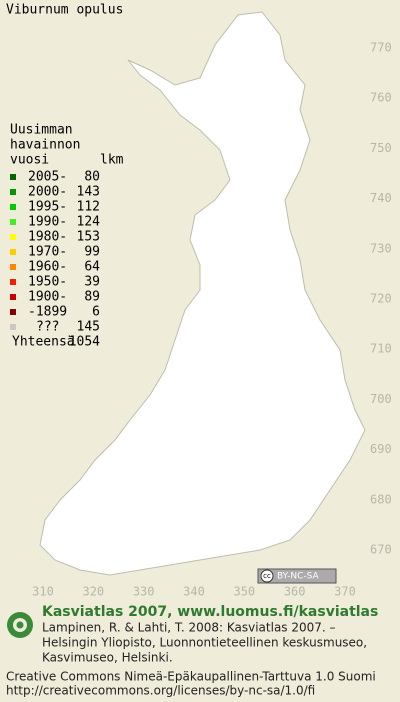 The height and width of the screenshot is (702, 400). I want to click on legend-count: 112, so click(88, 207).